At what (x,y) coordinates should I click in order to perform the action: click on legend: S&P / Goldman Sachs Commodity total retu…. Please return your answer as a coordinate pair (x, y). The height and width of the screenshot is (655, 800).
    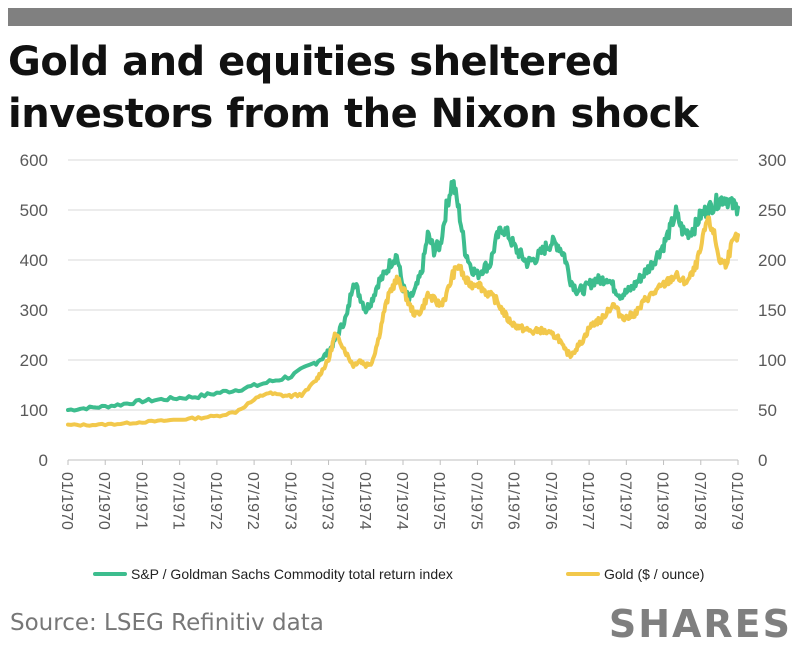
    Looking at the image, I should click on (400, 578).